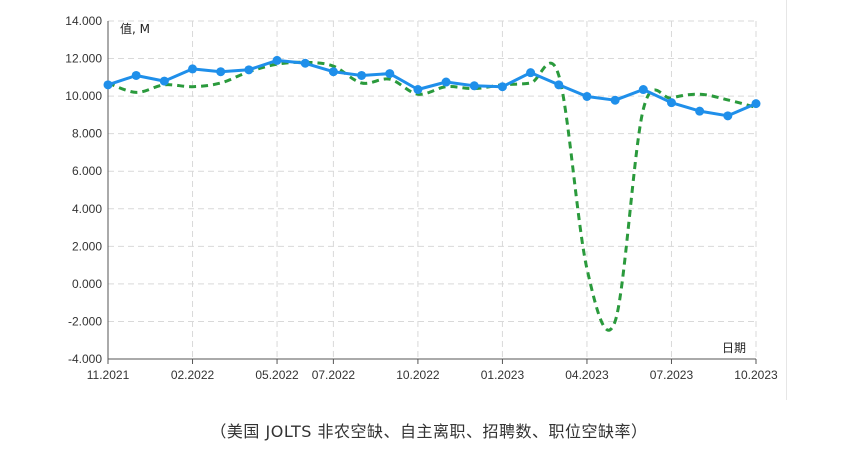 Image resolution: width=858 pixels, height=450 pixels. Describe the element at coordinates (429, 431) in the screenshot. I see `figure-caption: （美国 JOLTS 非农空缺、自主离职、招聘数、职位空缺率）` at that location.